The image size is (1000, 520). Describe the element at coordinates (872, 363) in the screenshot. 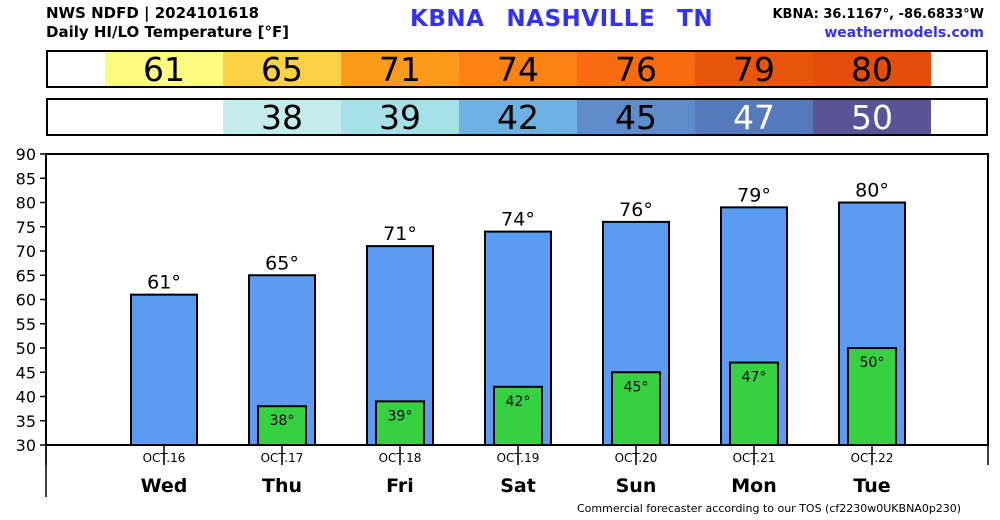

I see `low-bar-label: 50°` at that location.